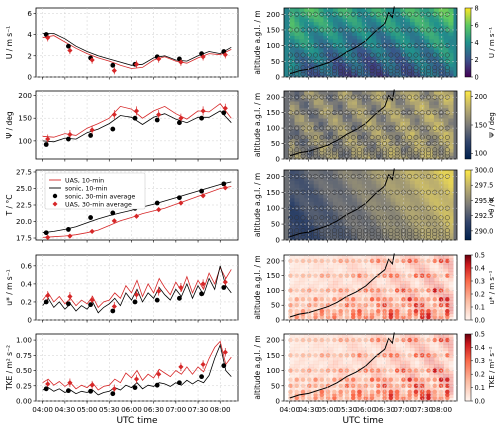 The image size is (500, 429). What do you see at coordinates (468, 42) in the screenshot?
I see `pf-U_profile-colorbar` at bounding box center [468, 42].